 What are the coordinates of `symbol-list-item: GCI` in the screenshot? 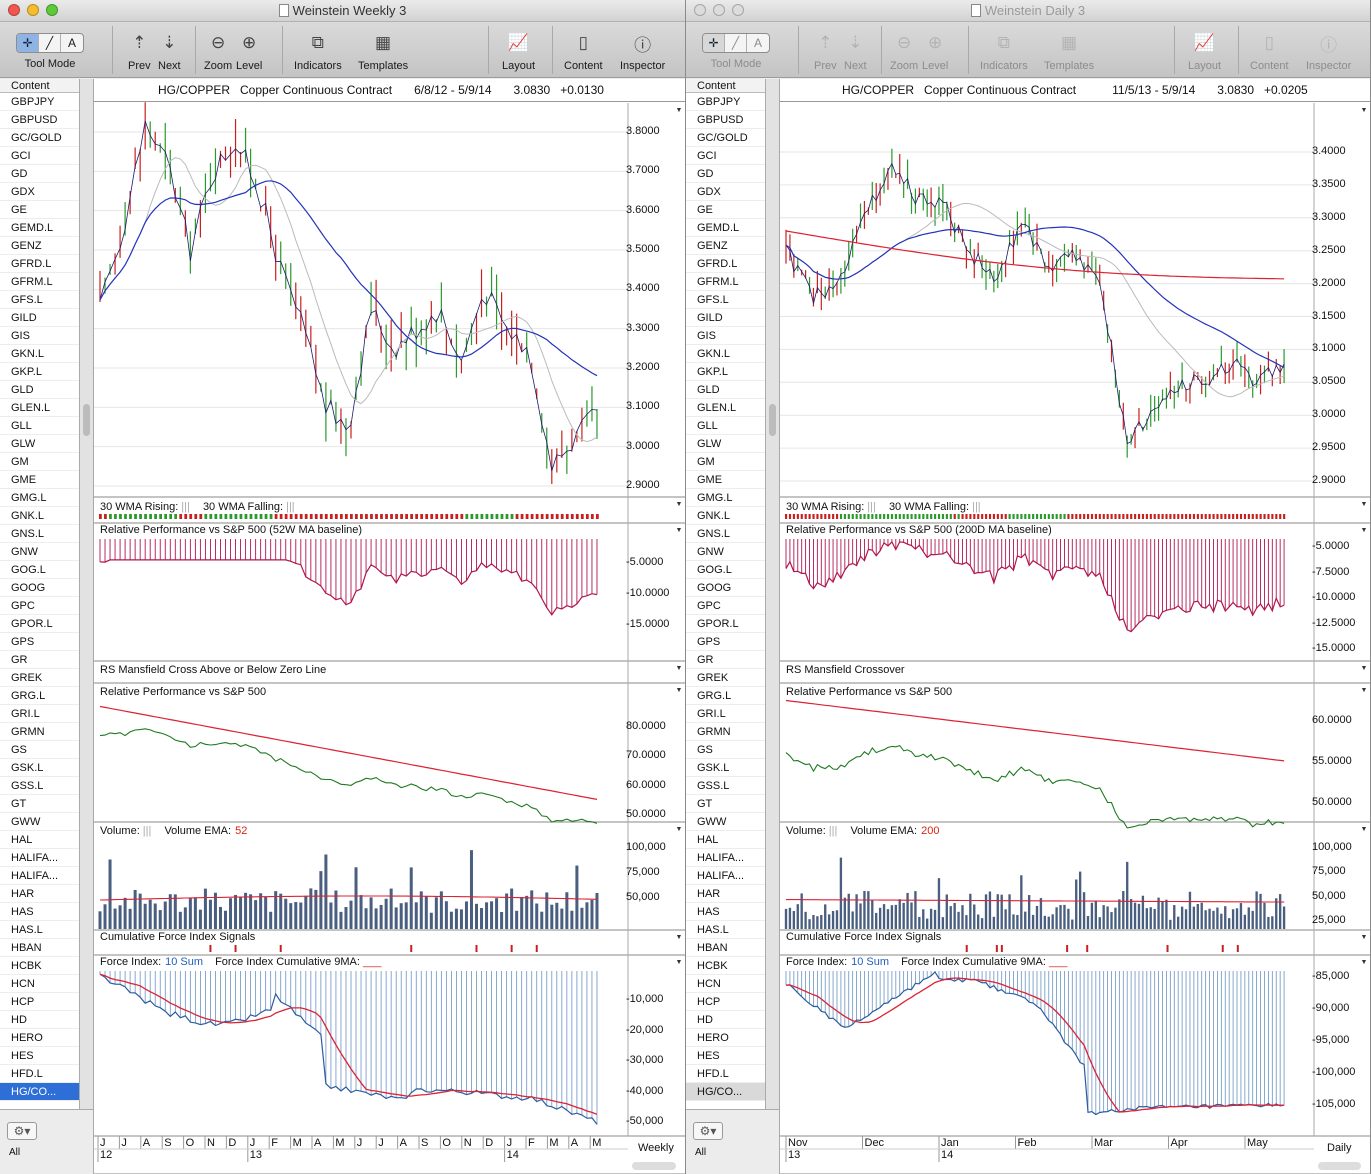 It's located at (39, 156).